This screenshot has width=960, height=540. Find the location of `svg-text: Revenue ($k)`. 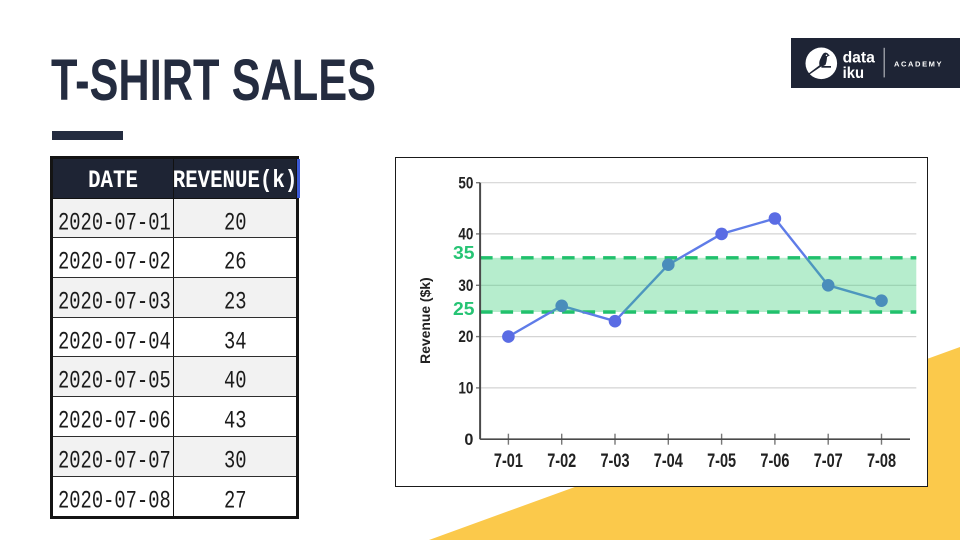

svg-text: Revenue ($k) is located at coordinates (425, 320).